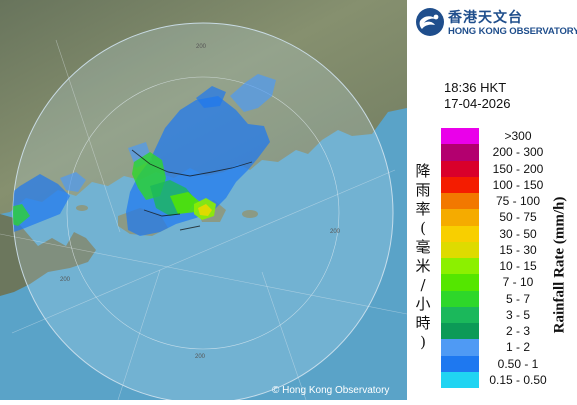 The image size is (577, 405). Describe the element at coordinates (485, 18) in the screenshot. I see `org-name-cn: 香港天文台` at that location.